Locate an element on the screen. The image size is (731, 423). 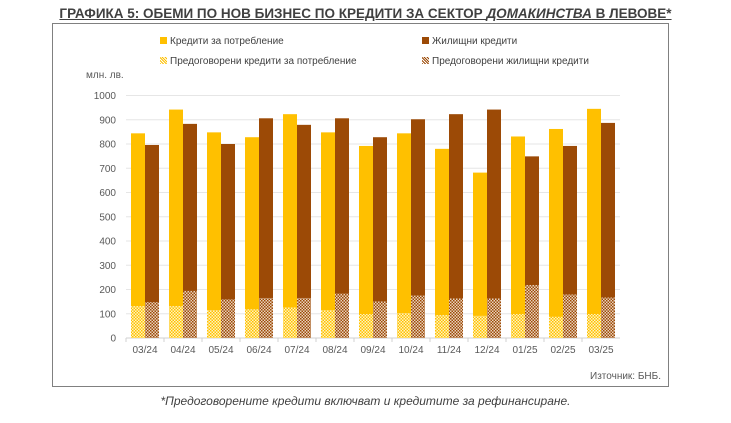
x-tick-label: 07/24 is located at coordinates (296, 350).